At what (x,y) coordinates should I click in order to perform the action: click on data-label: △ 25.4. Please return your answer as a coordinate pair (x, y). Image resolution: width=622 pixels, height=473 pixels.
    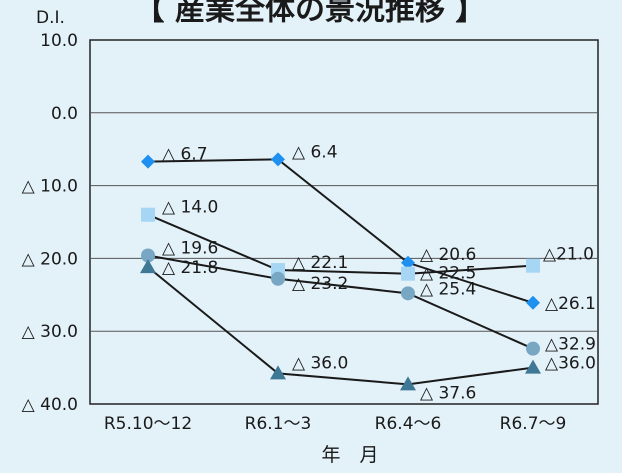
    Looking at the image, I should click on (448, 289).